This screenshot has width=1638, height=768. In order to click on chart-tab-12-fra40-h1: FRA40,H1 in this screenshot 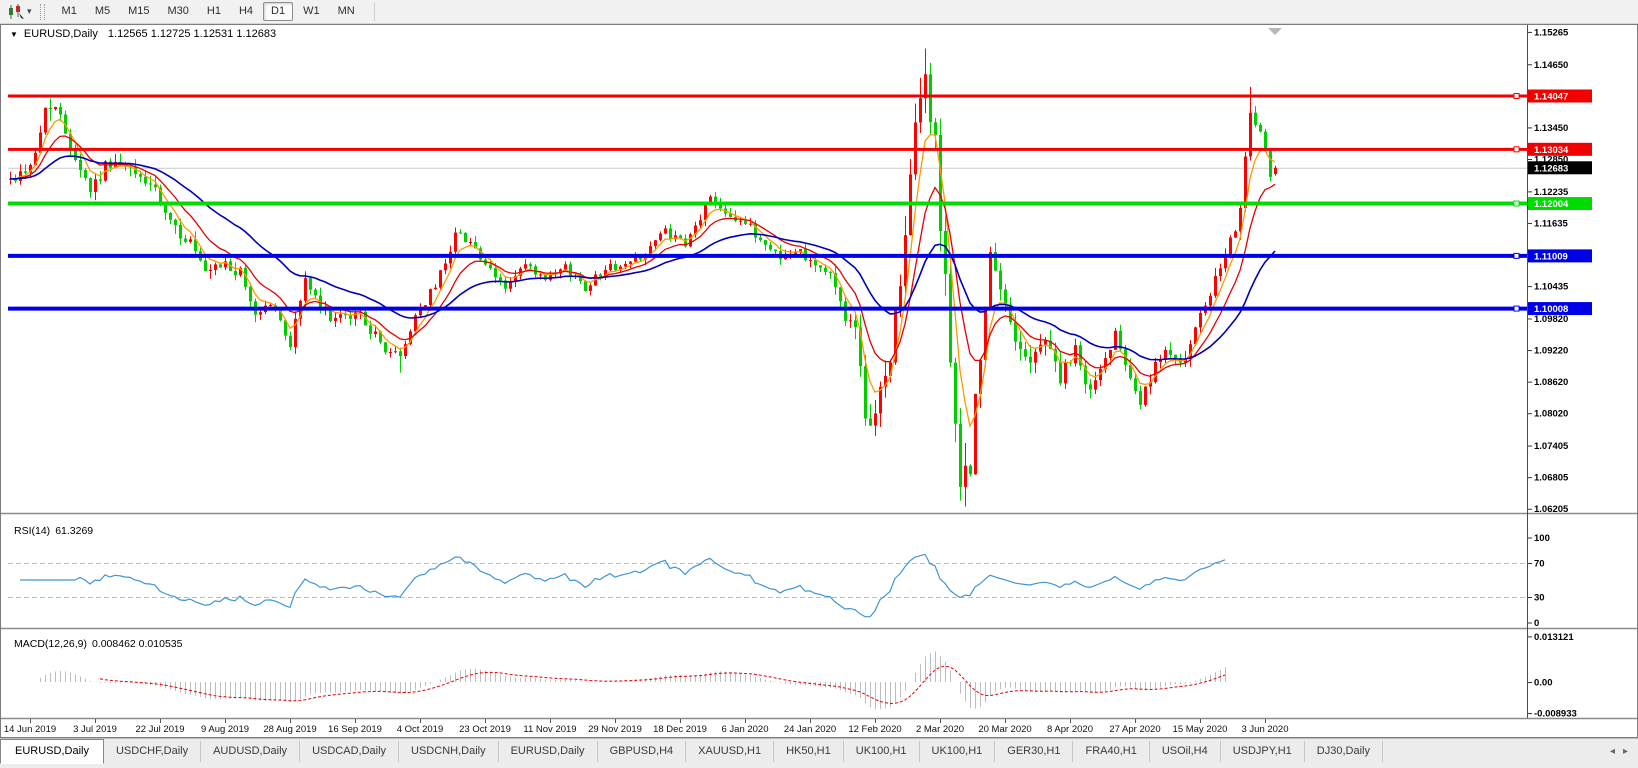, I will do `click(1111, 751)`.